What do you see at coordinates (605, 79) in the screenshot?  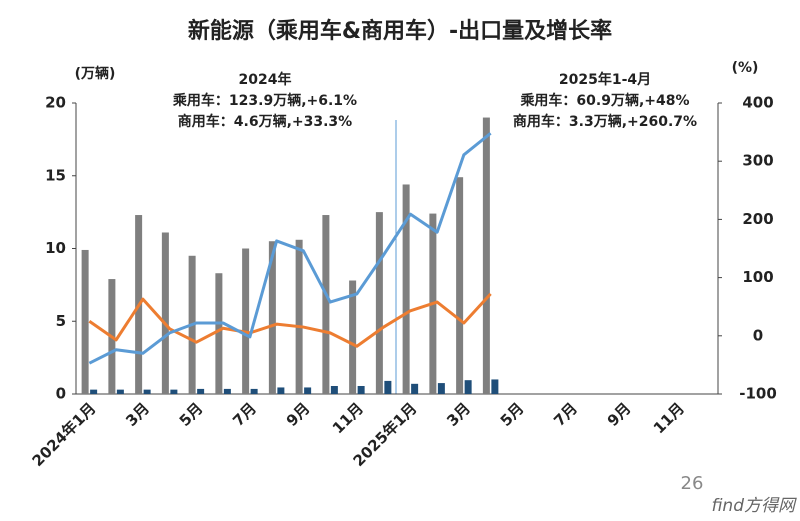 I see `annotation: 2025年1-4月` at bounding box center [605, 79].